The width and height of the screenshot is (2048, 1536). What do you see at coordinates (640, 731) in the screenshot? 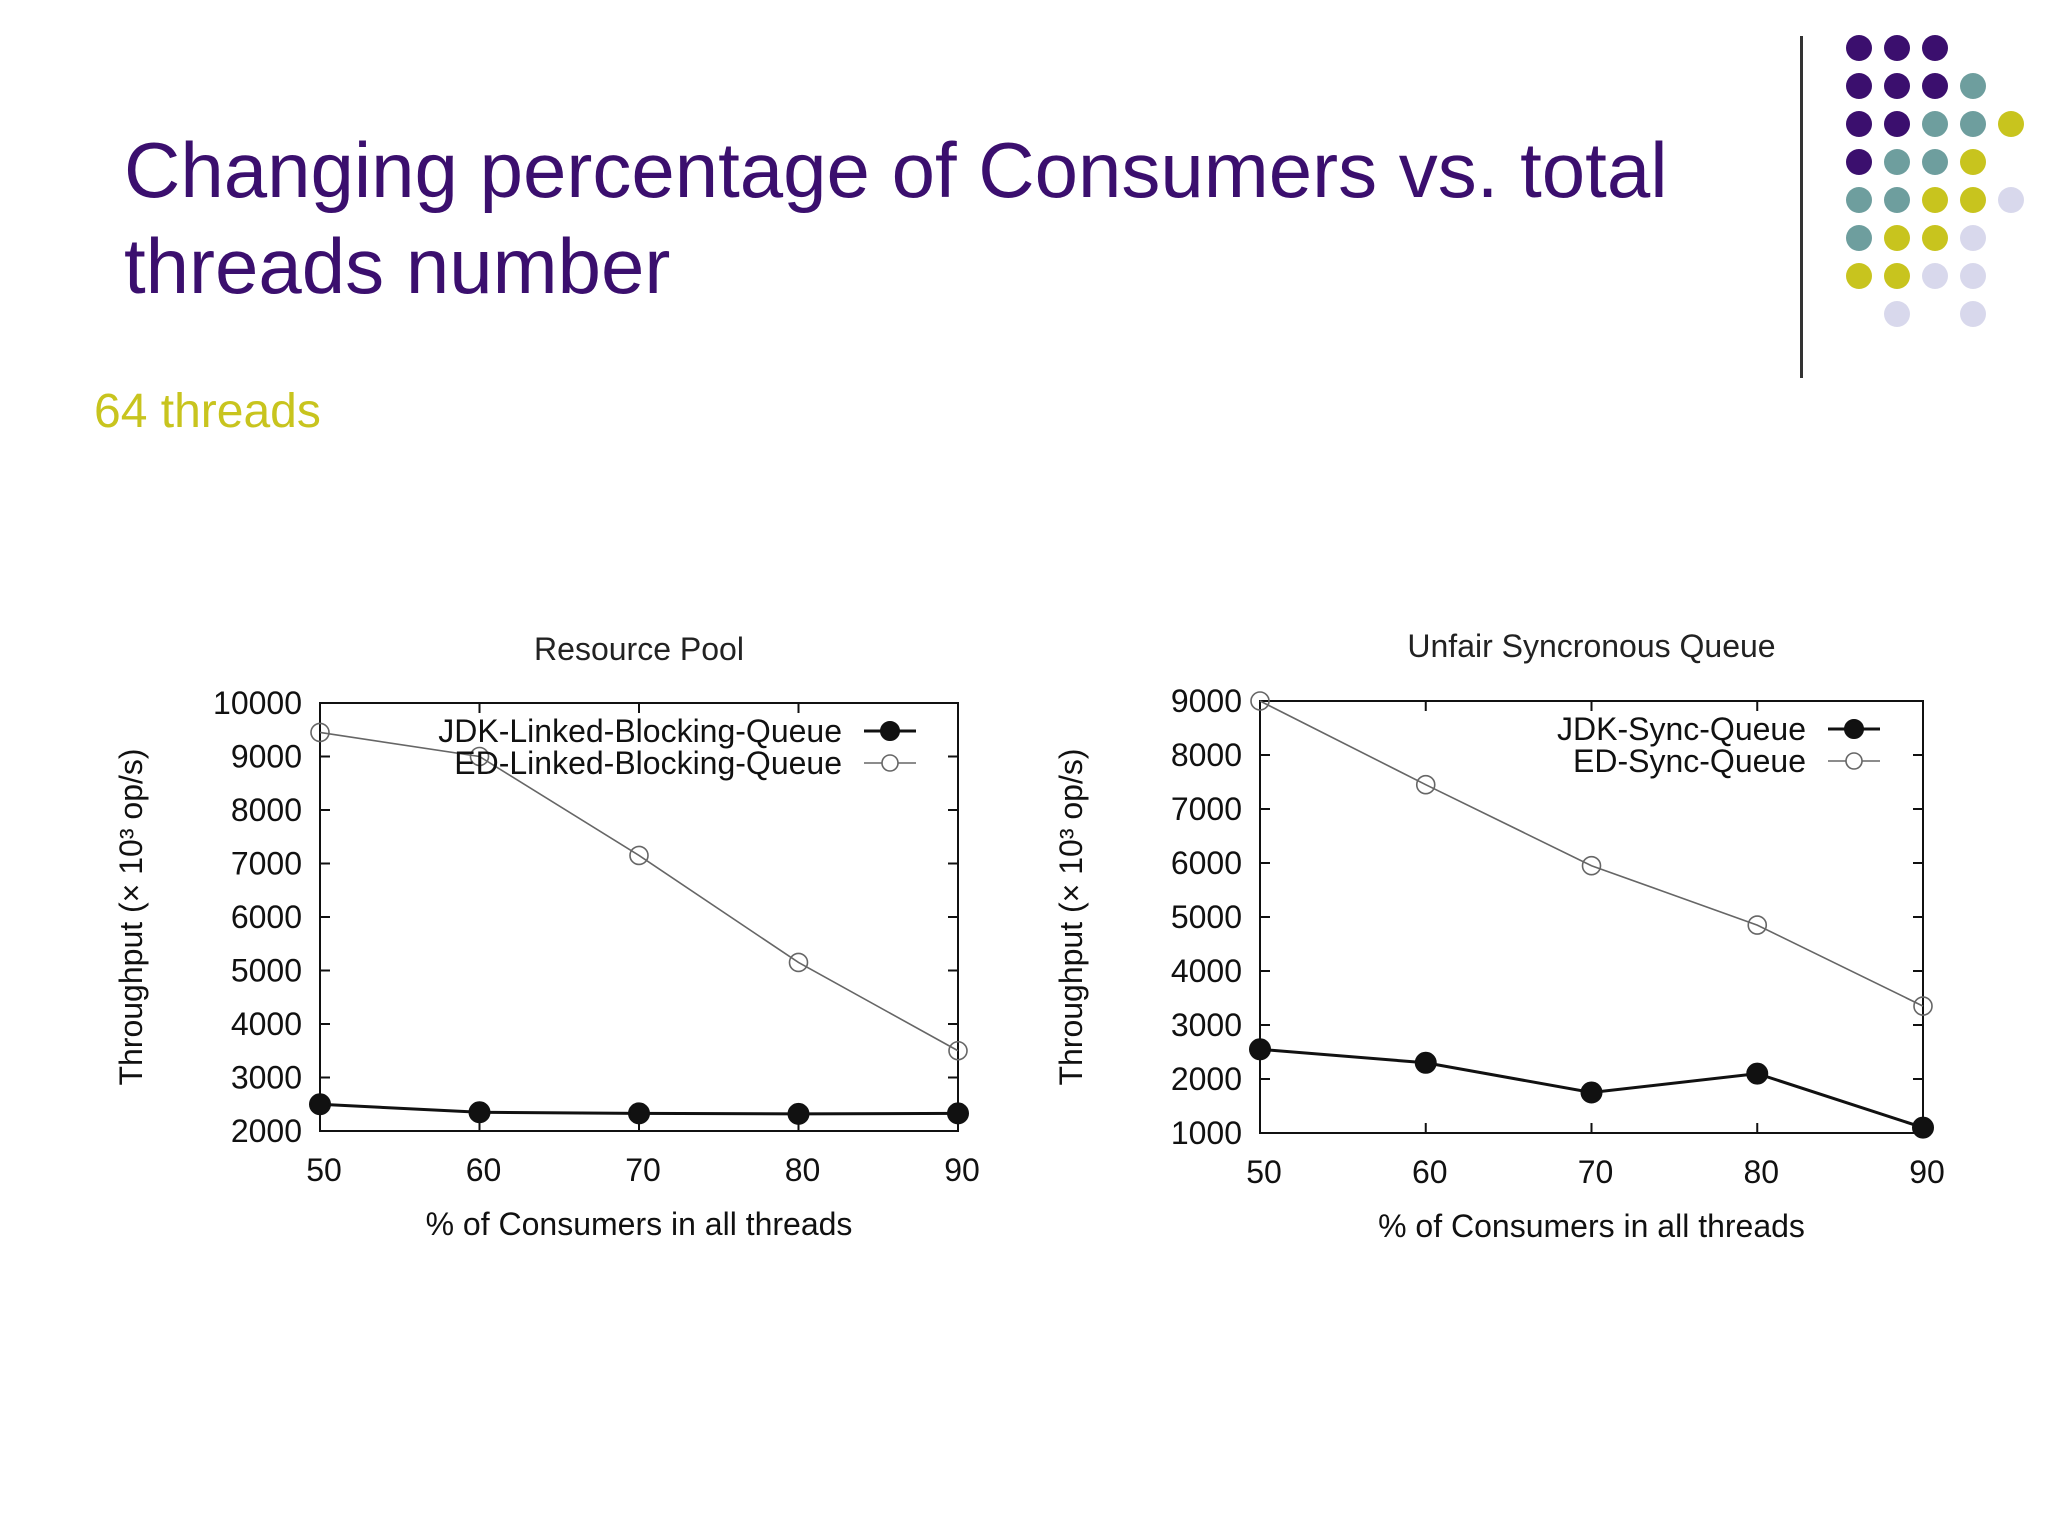
I see `legend-label: JDK-Linked-Blocking-Queue` at bounding box center [640, 731].